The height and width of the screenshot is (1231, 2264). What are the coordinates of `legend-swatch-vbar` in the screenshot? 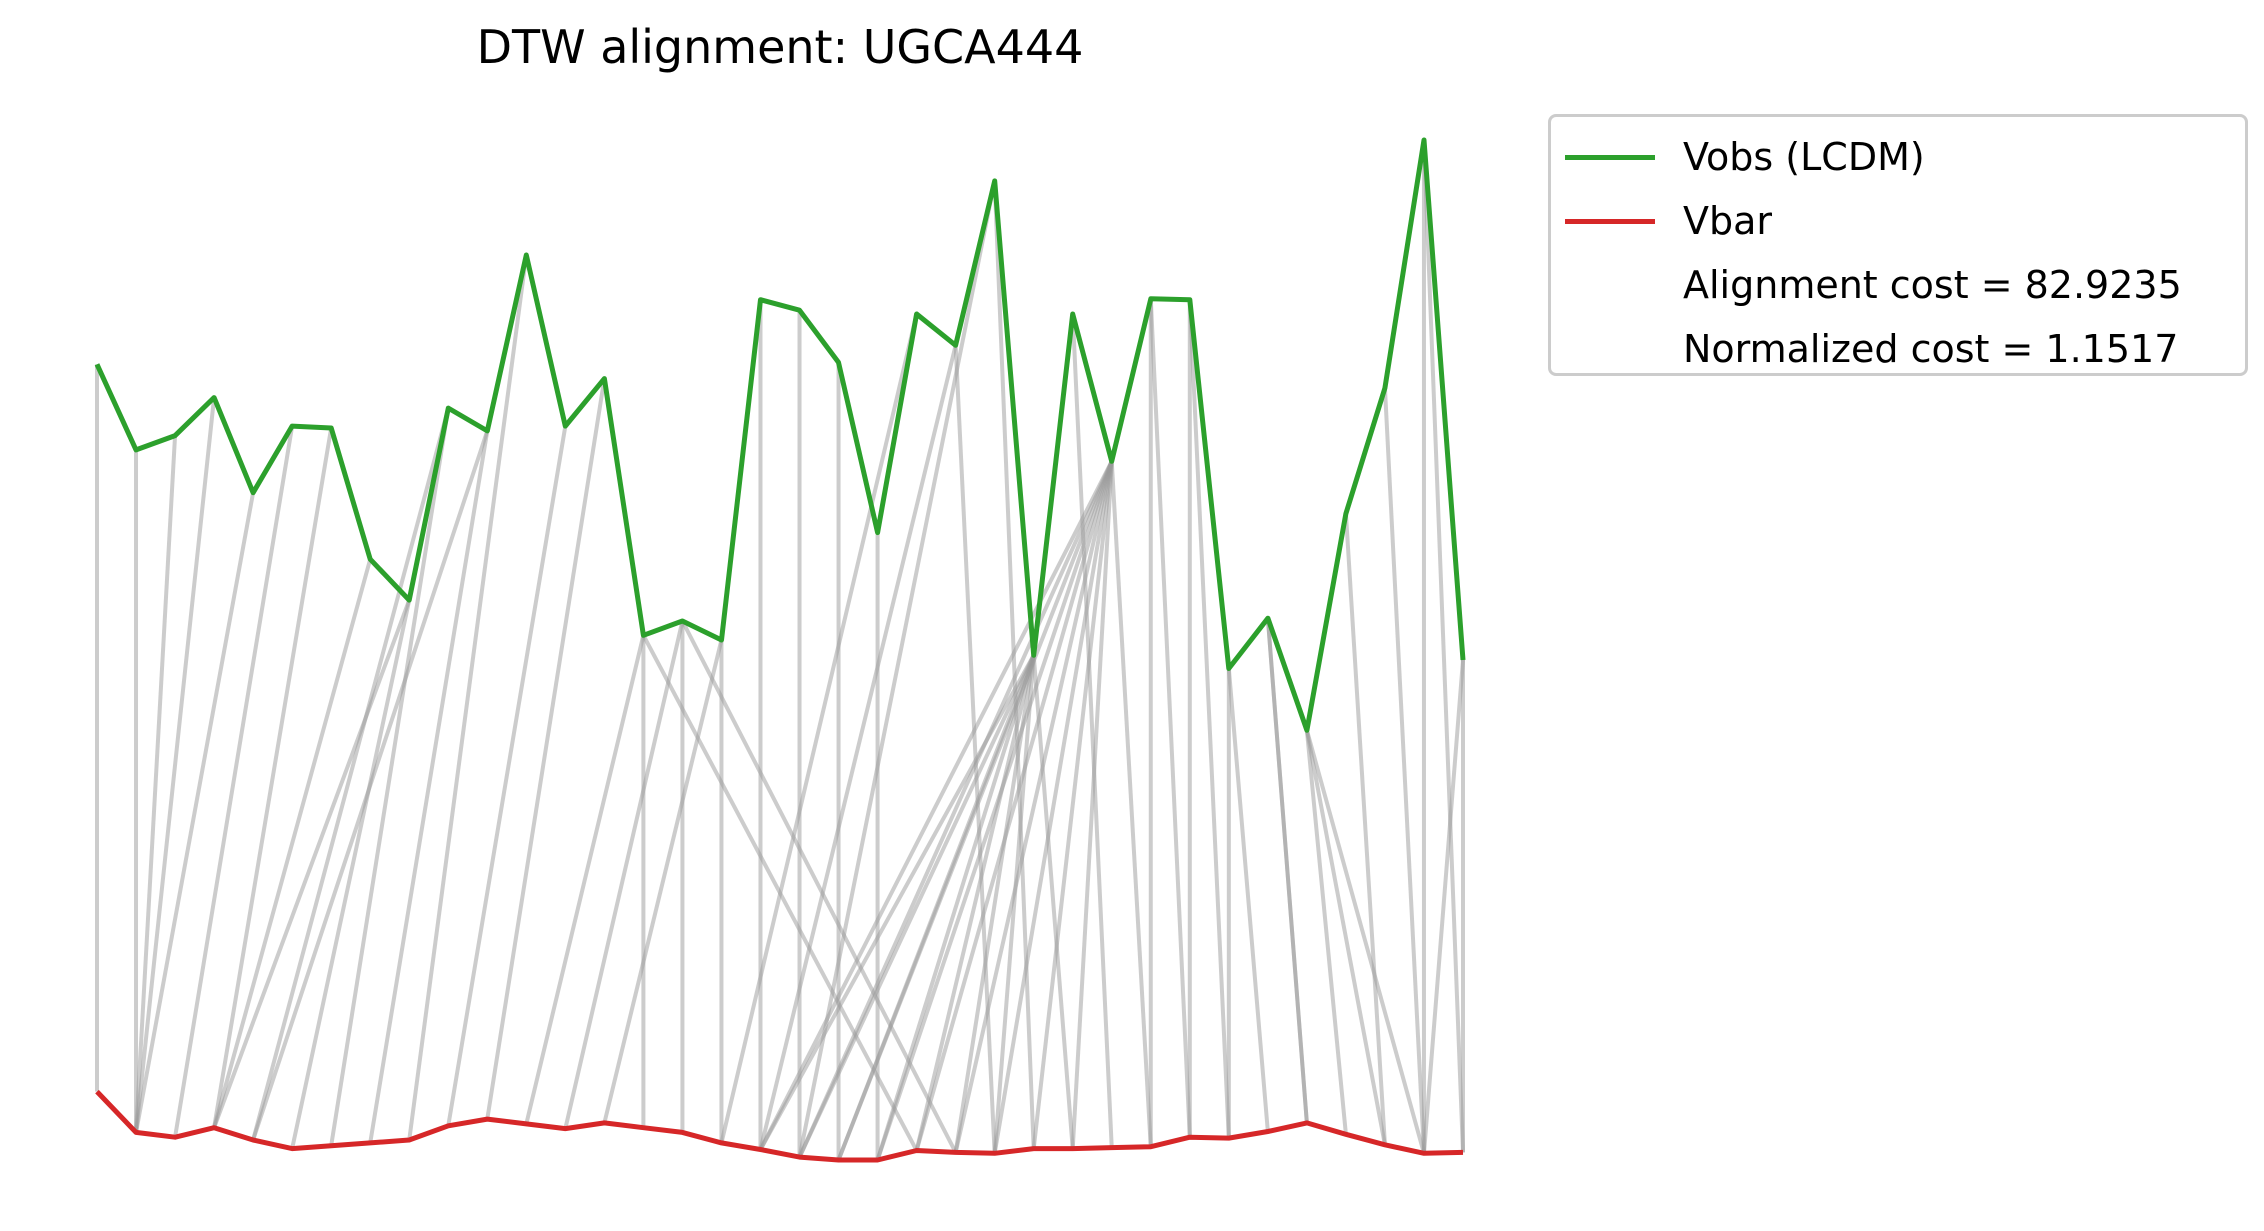 It's located at (1610, 221).